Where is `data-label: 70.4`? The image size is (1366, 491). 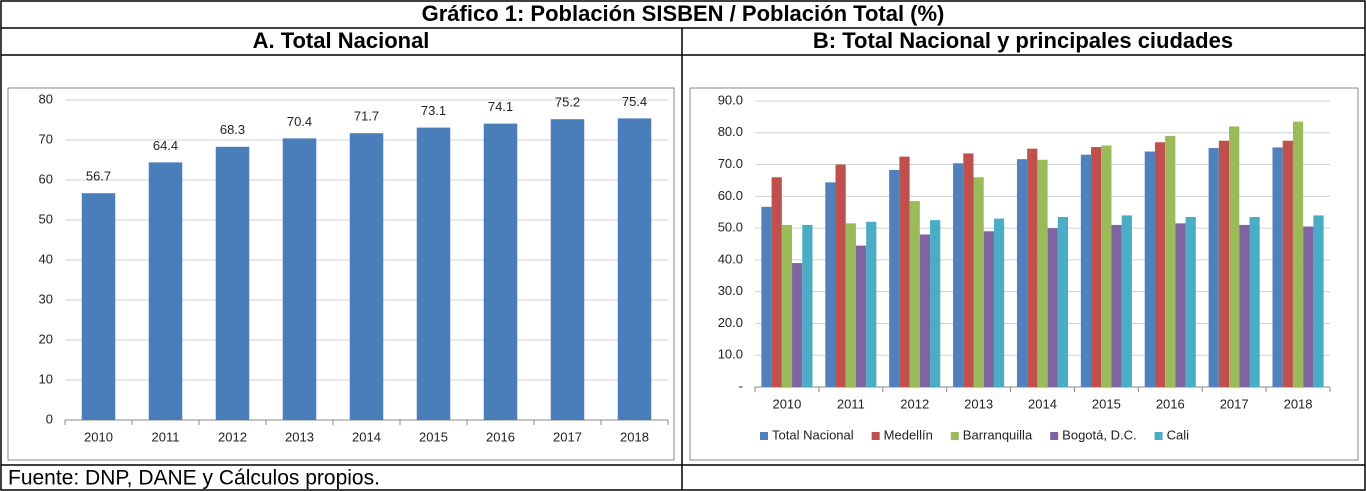 data-label: 70.4 is located at coordinates (299, 121).